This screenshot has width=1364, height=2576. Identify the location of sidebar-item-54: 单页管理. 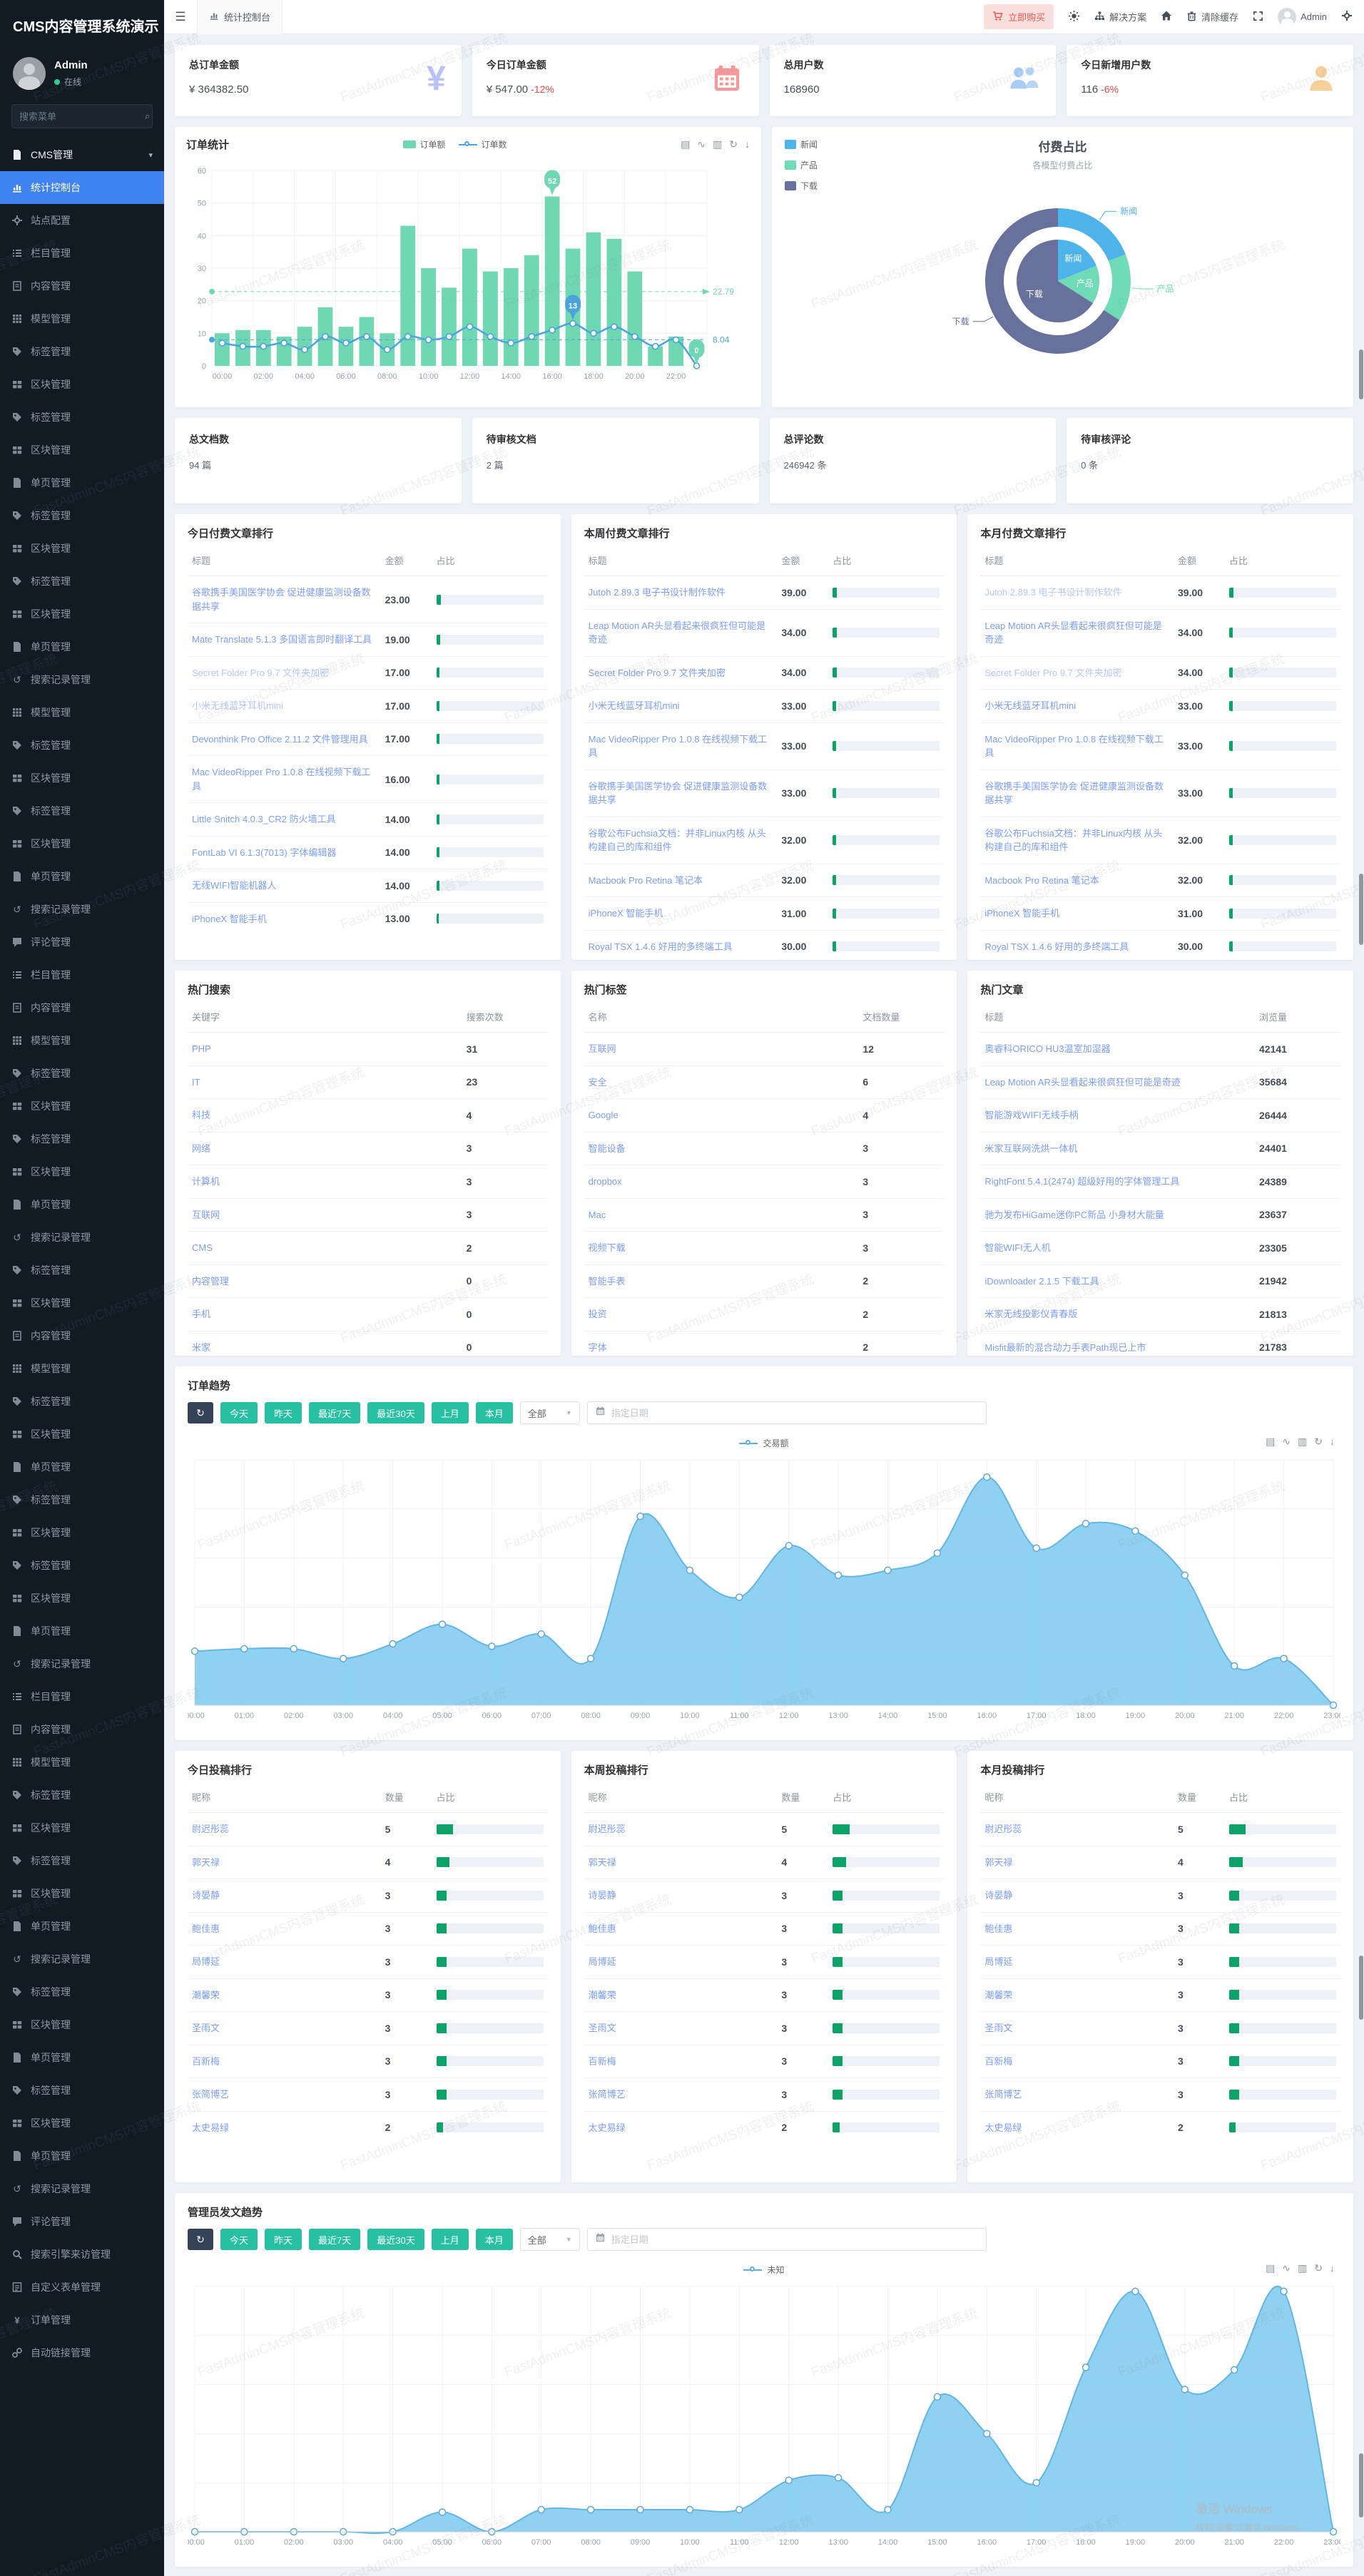
(82, 1927).